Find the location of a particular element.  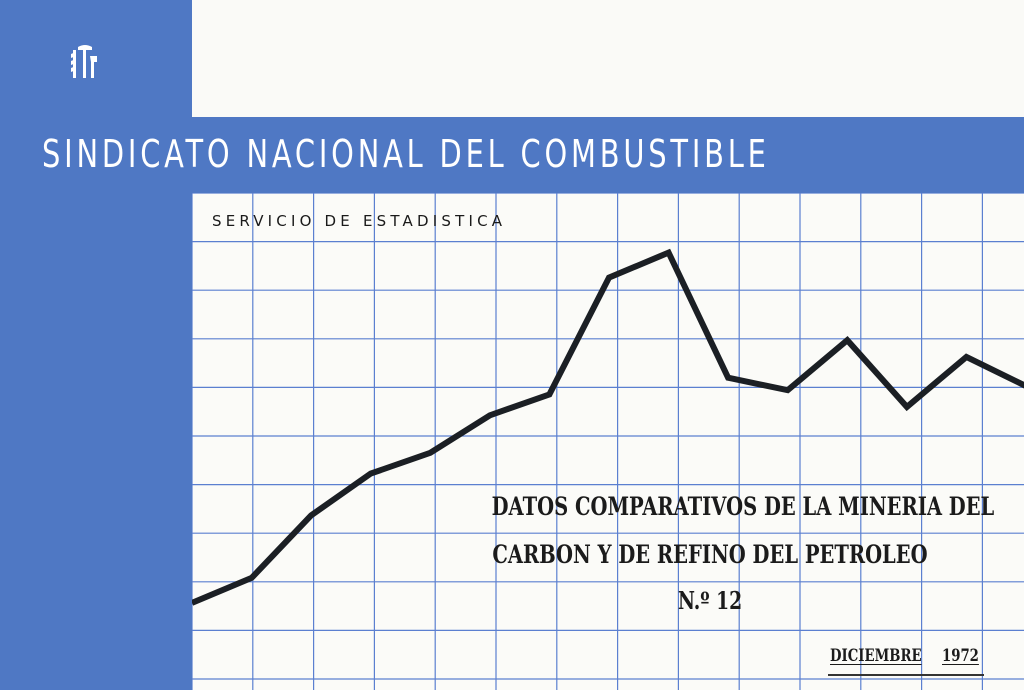

department-subtitle: SERVICIO DE ESTADISTICA is located at coordinates (359, 221).